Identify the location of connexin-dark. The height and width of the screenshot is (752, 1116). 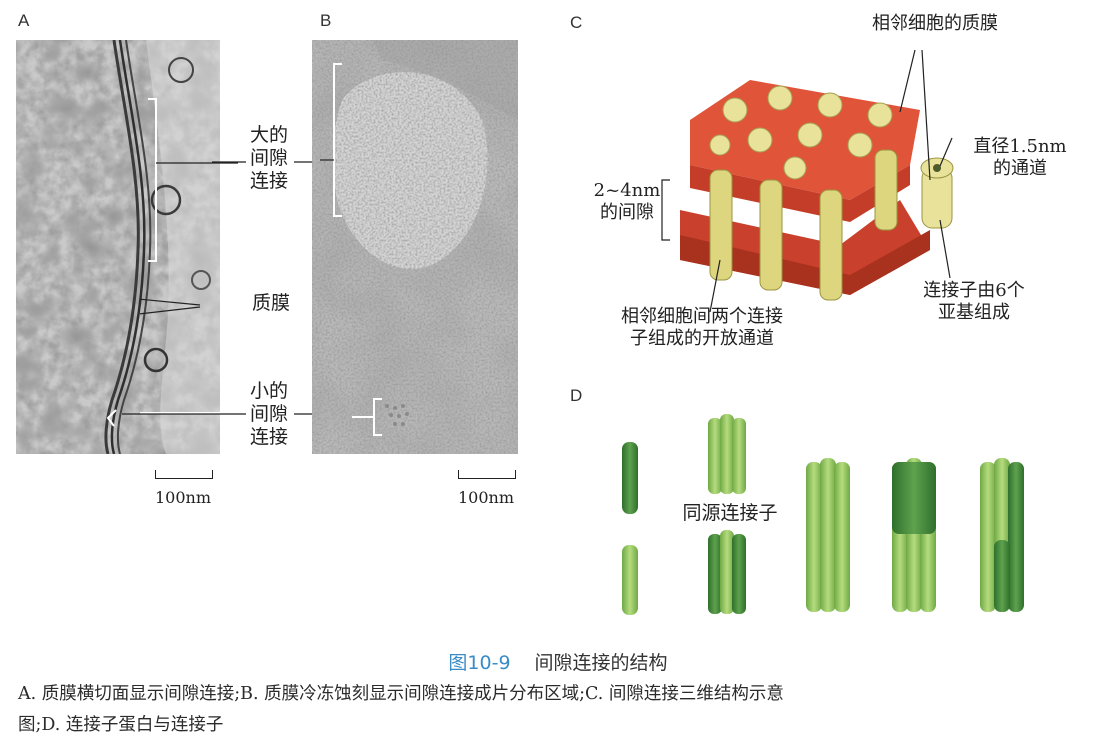
(630, 478).